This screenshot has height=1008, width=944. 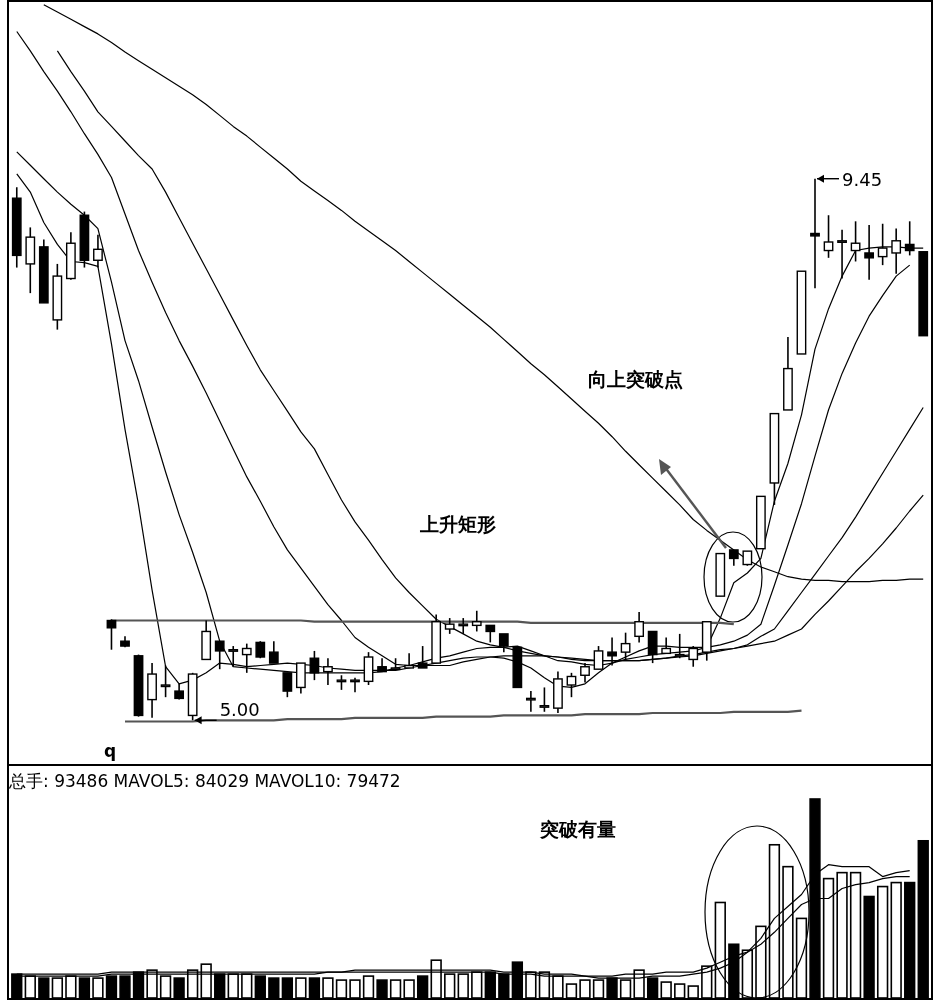 What do you see at coordinates (457, 524) in the screenshot?
I see `annotation: 上升矩形` at bounding box center [457, 524].